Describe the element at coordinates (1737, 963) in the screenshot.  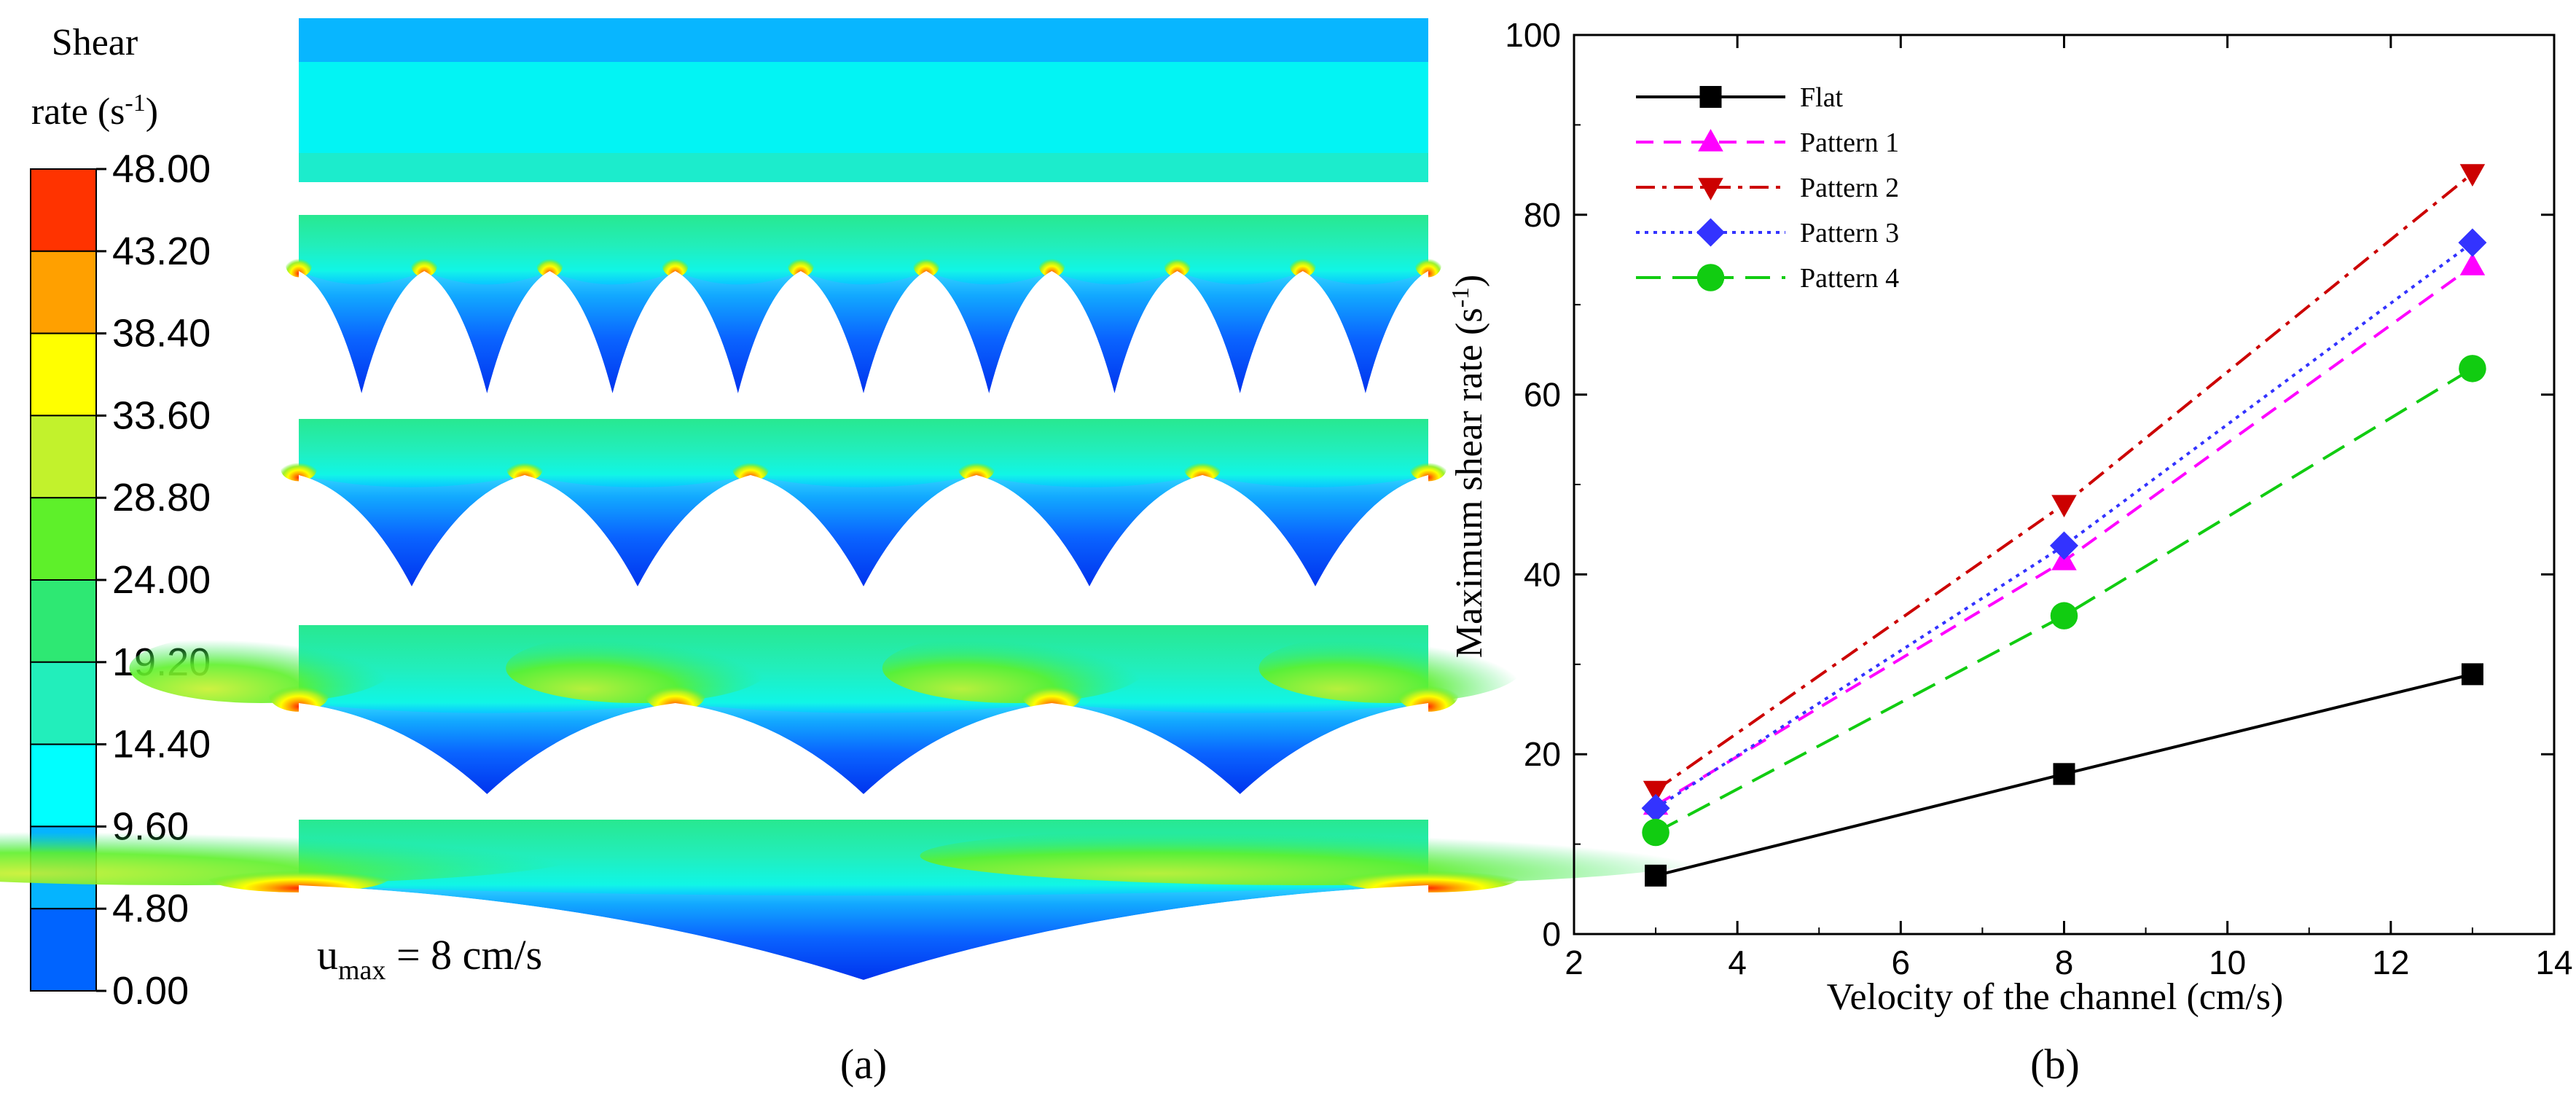
I see `x-tick-label: 4` at that location.